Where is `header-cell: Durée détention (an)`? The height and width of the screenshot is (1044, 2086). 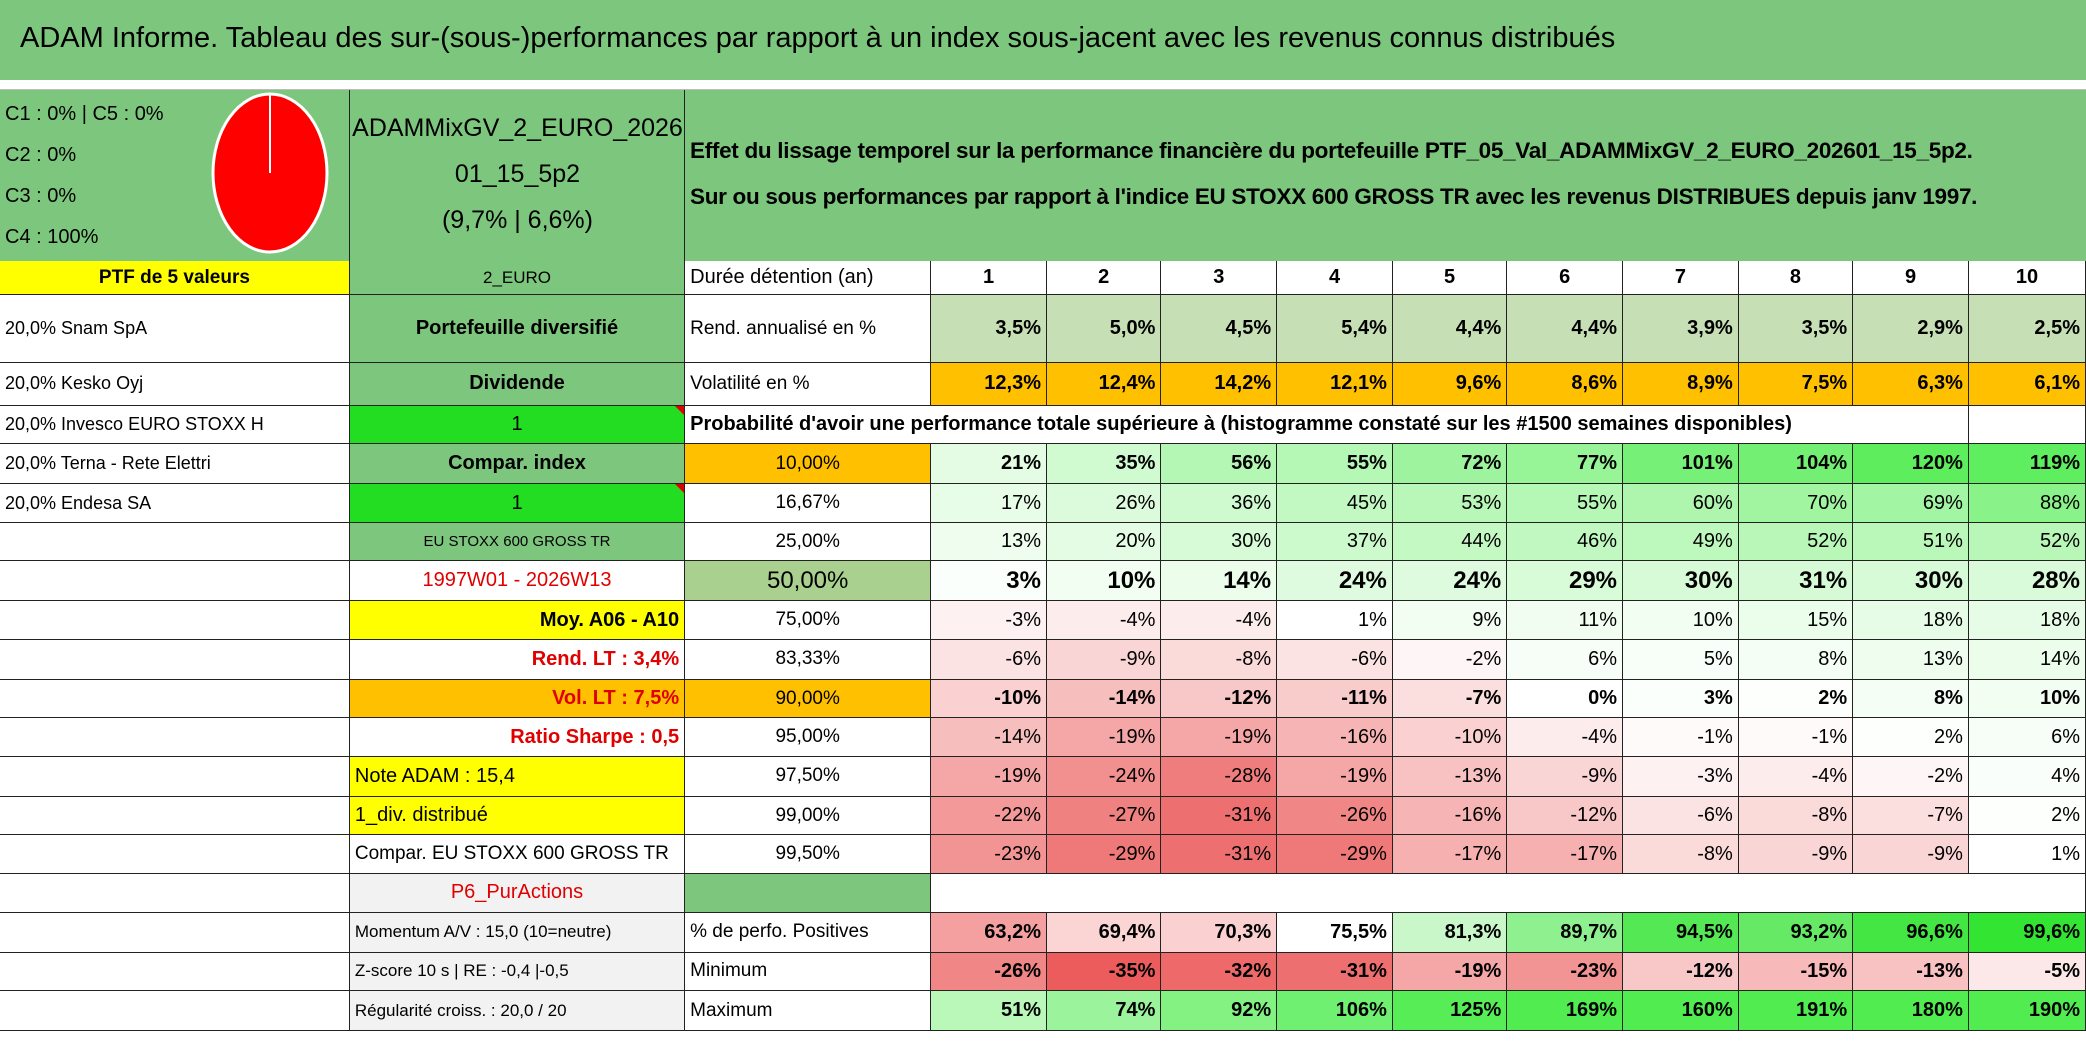 header-cell: Durée détention (an) is located at coordinates (808, 278).